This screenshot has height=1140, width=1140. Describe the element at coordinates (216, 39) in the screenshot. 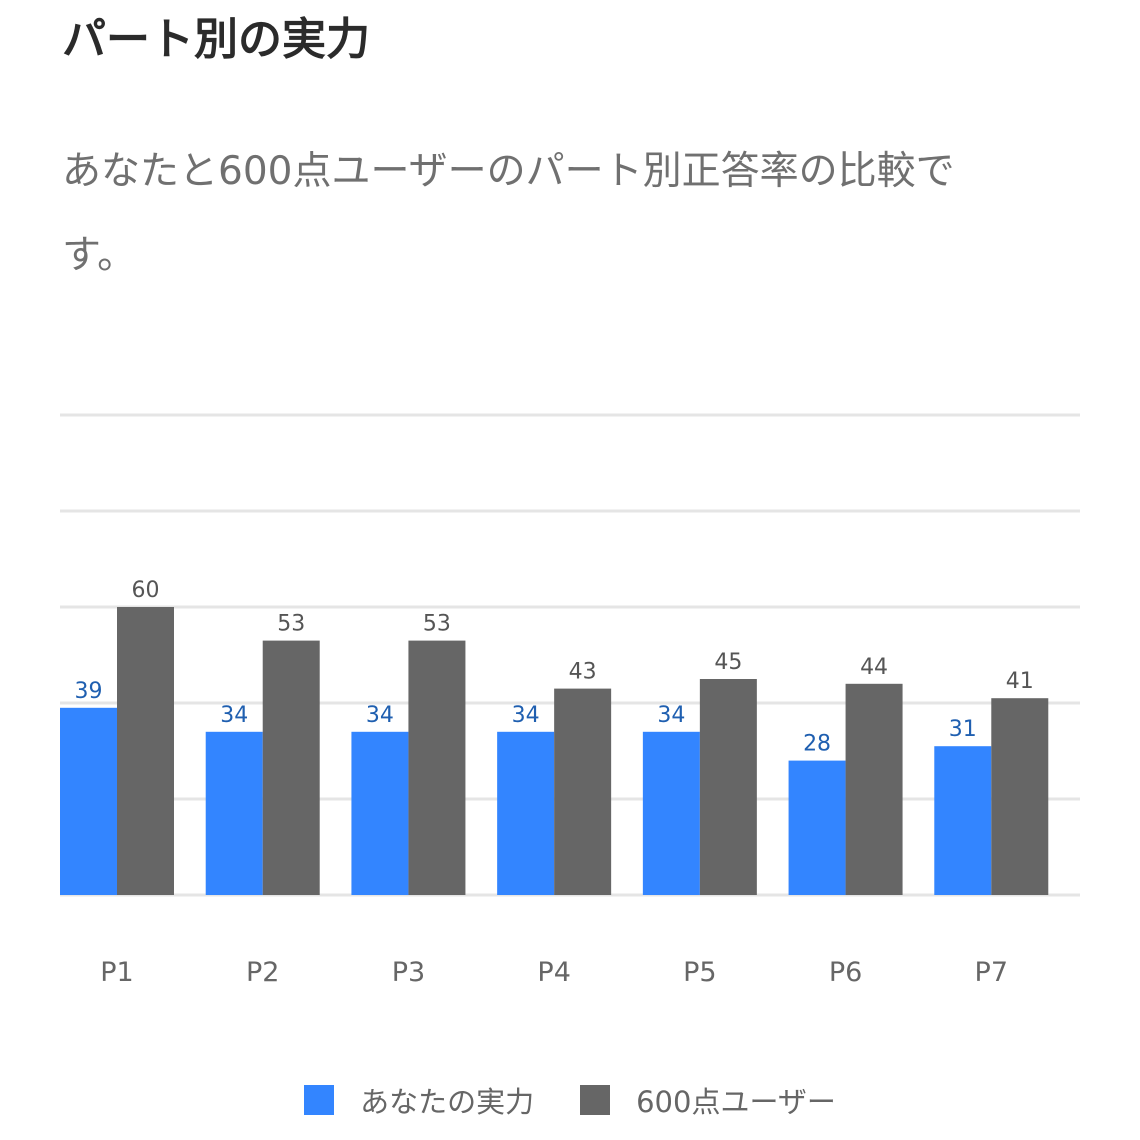

I see `page-title: パート別の実力` at that location.